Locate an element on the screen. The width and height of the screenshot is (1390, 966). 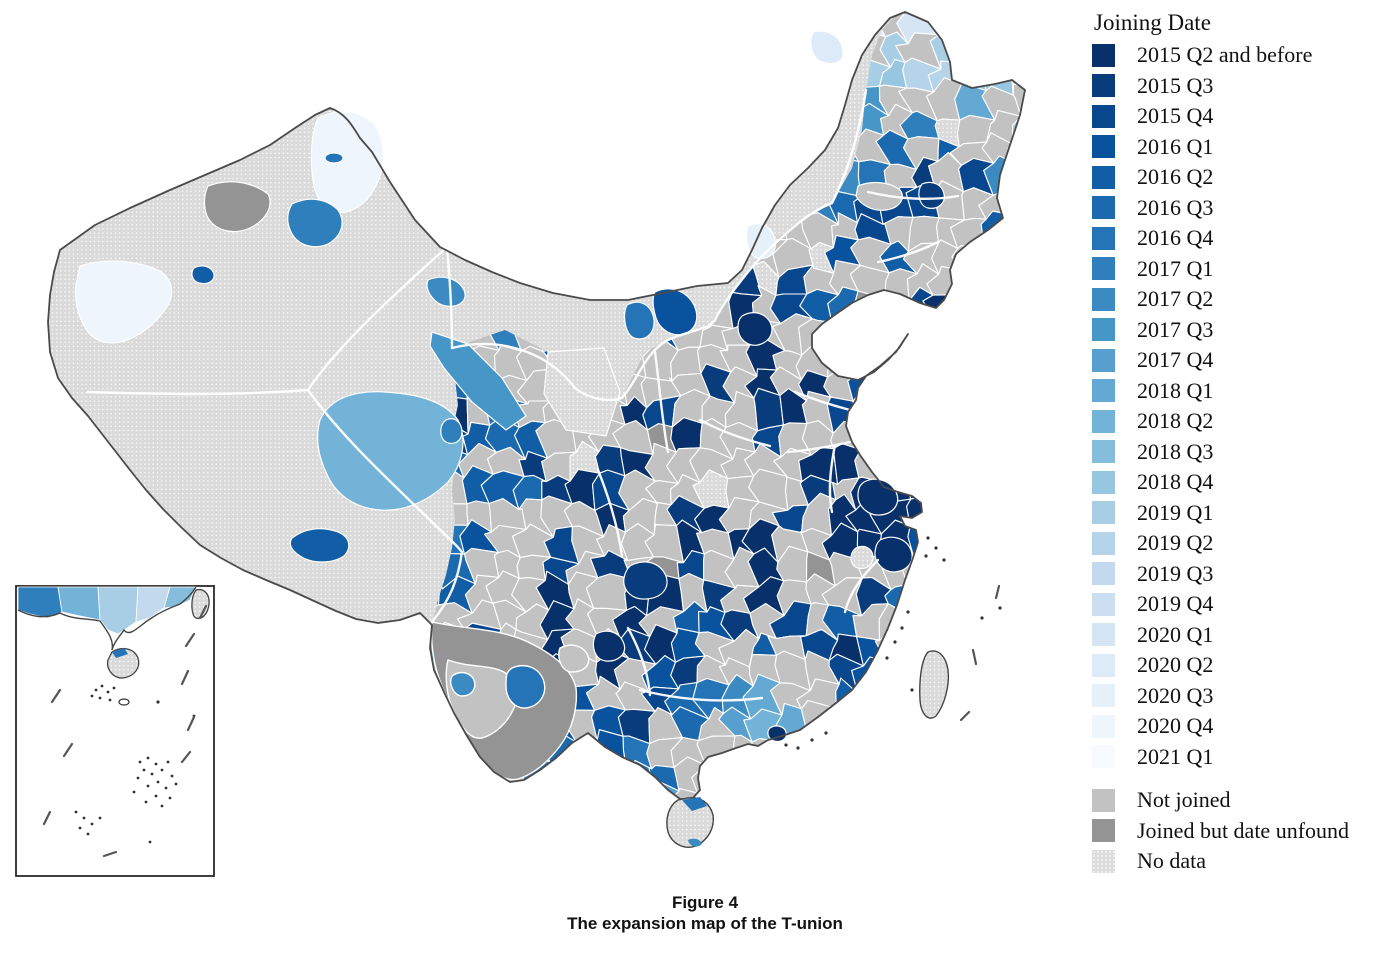
region-dali is located at coordinates (463, 684).